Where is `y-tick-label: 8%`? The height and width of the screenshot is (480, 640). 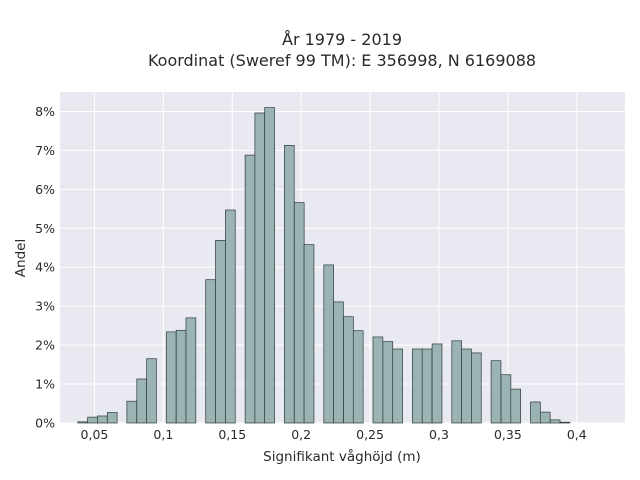 y-tick-label: 8% is located at coordinates (45, 111).